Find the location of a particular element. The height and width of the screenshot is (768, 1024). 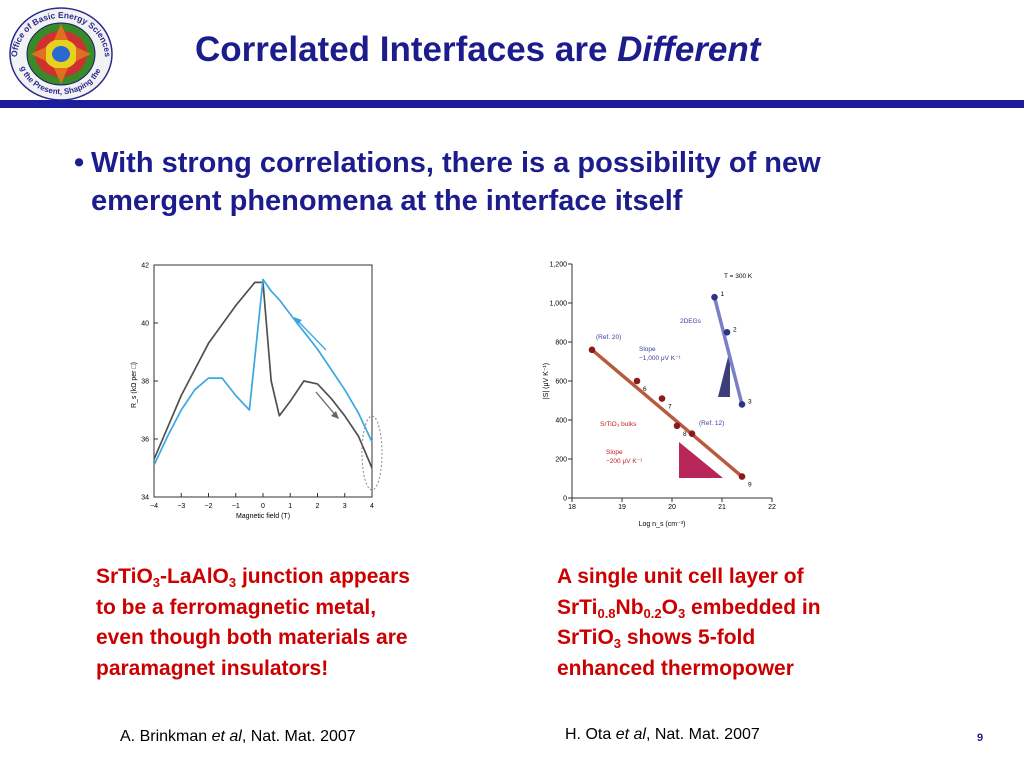

reference-authors: H. Ota is located at coordinates (590, 734).